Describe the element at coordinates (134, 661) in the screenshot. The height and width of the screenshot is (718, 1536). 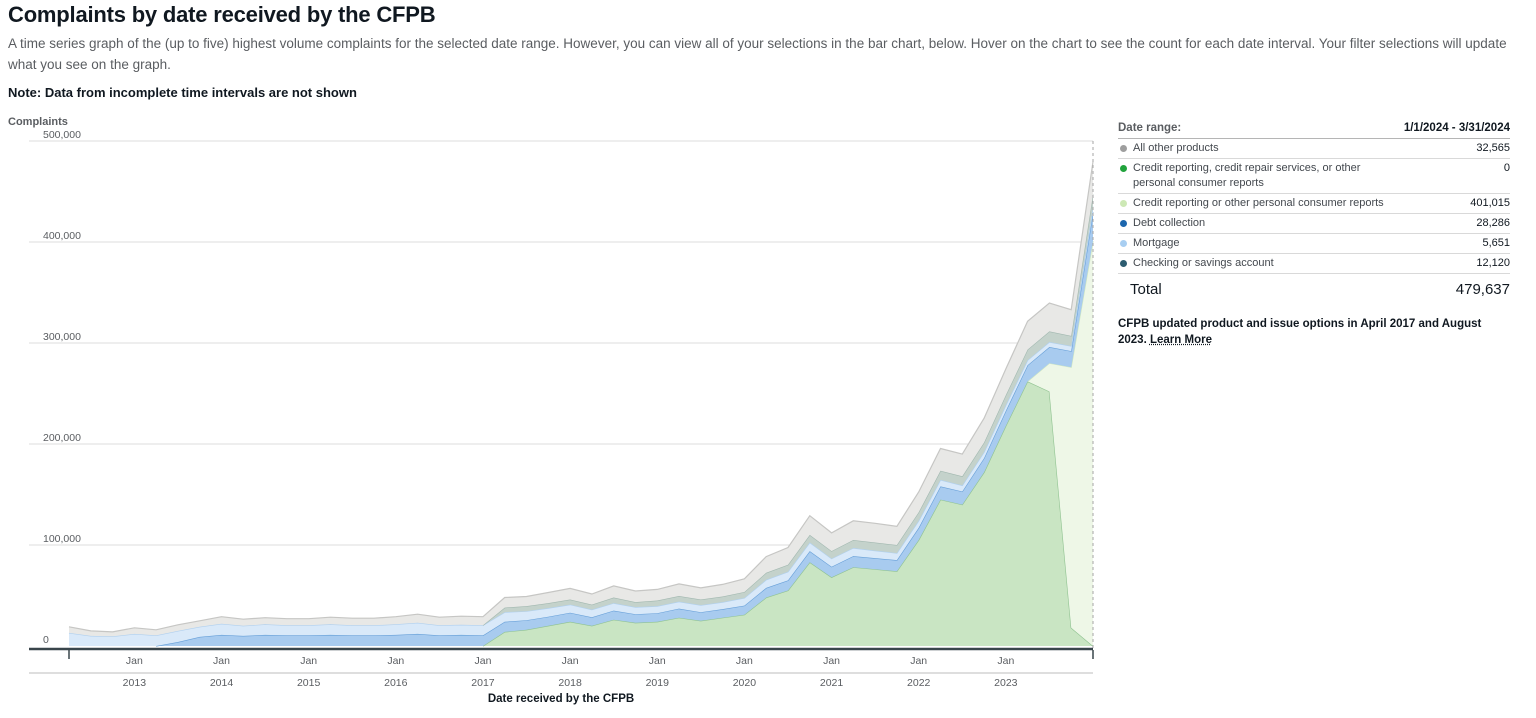
I see `x-tick-month-2013: Jan` at that location.